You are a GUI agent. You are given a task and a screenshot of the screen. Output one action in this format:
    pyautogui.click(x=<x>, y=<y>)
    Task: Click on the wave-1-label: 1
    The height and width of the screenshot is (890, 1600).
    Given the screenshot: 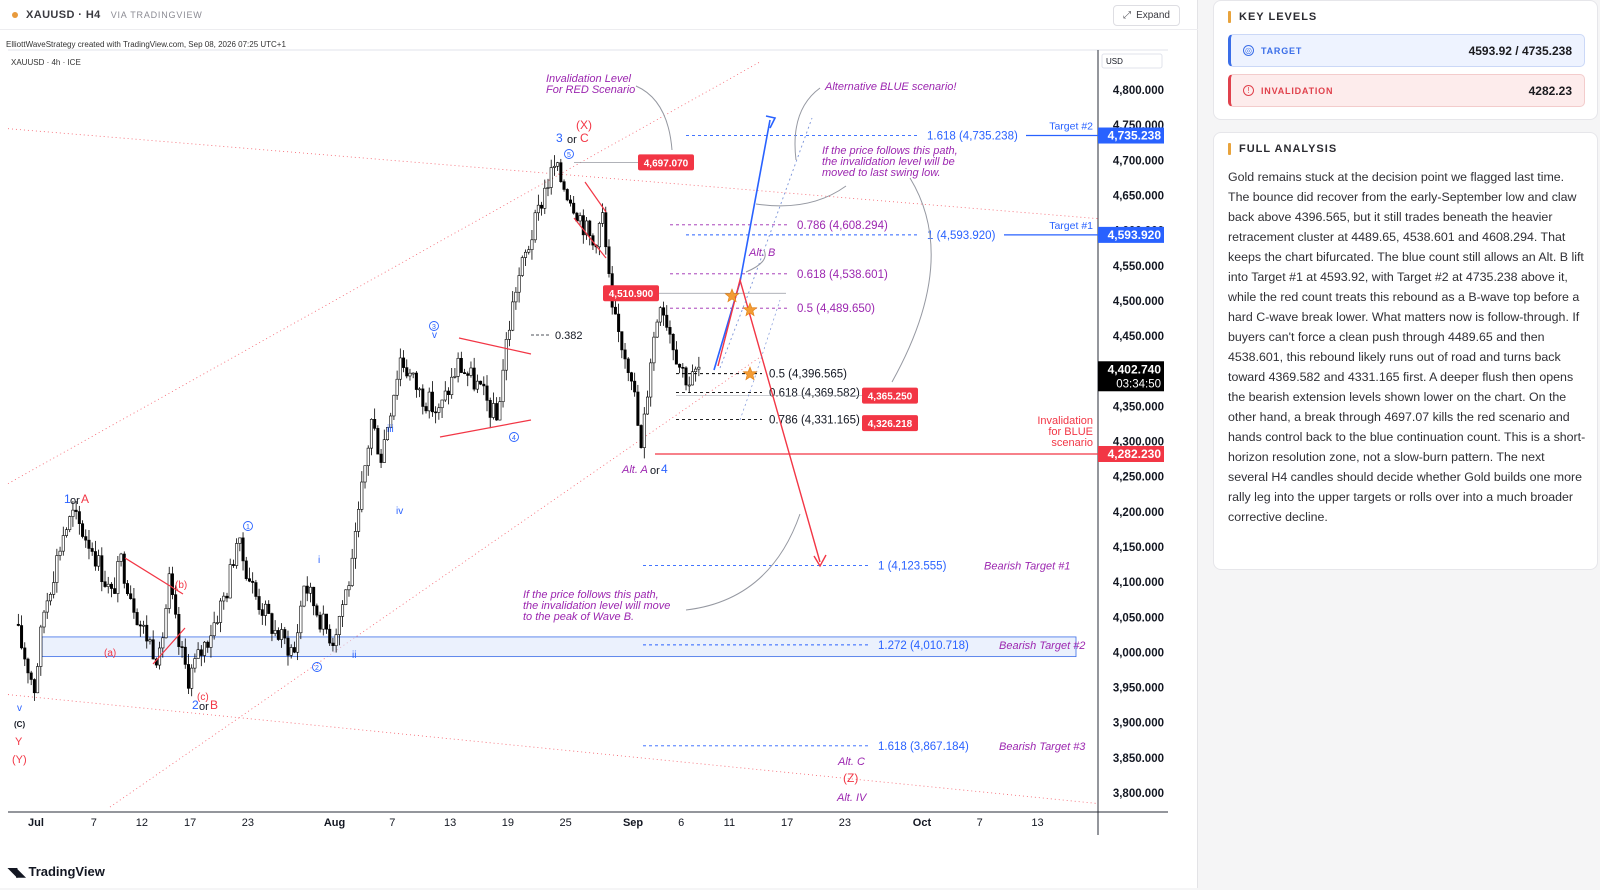 What is the action you would take?
    pyautogui.click(x=67, y=499)
    